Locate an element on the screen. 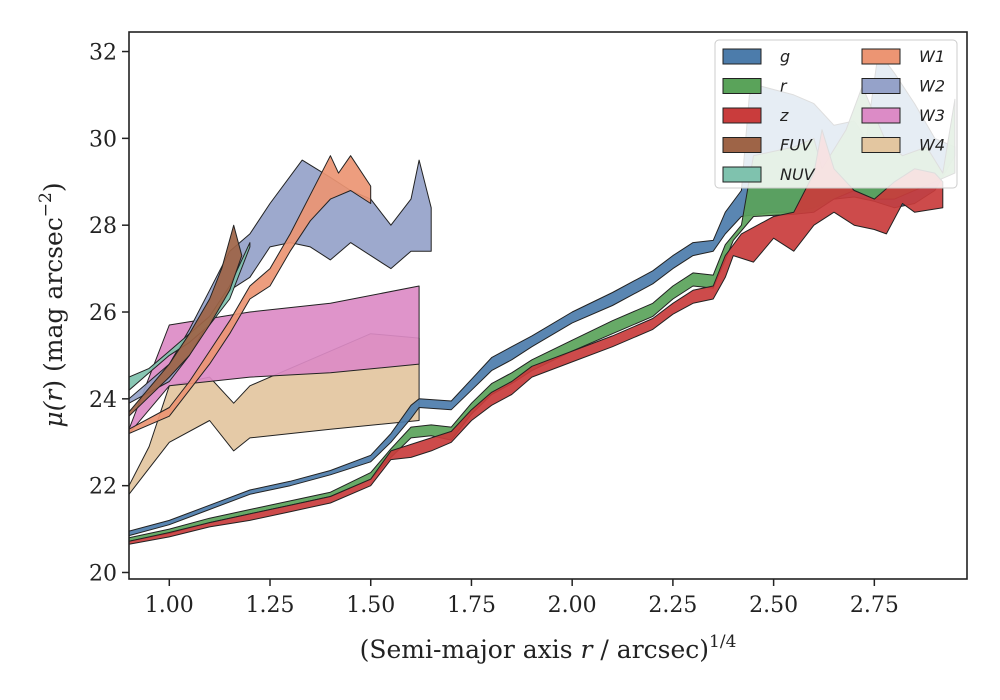 The height and width of the screenshot is (700, 1000). y-tick-label: 32 is located at coordinates (103, 53).